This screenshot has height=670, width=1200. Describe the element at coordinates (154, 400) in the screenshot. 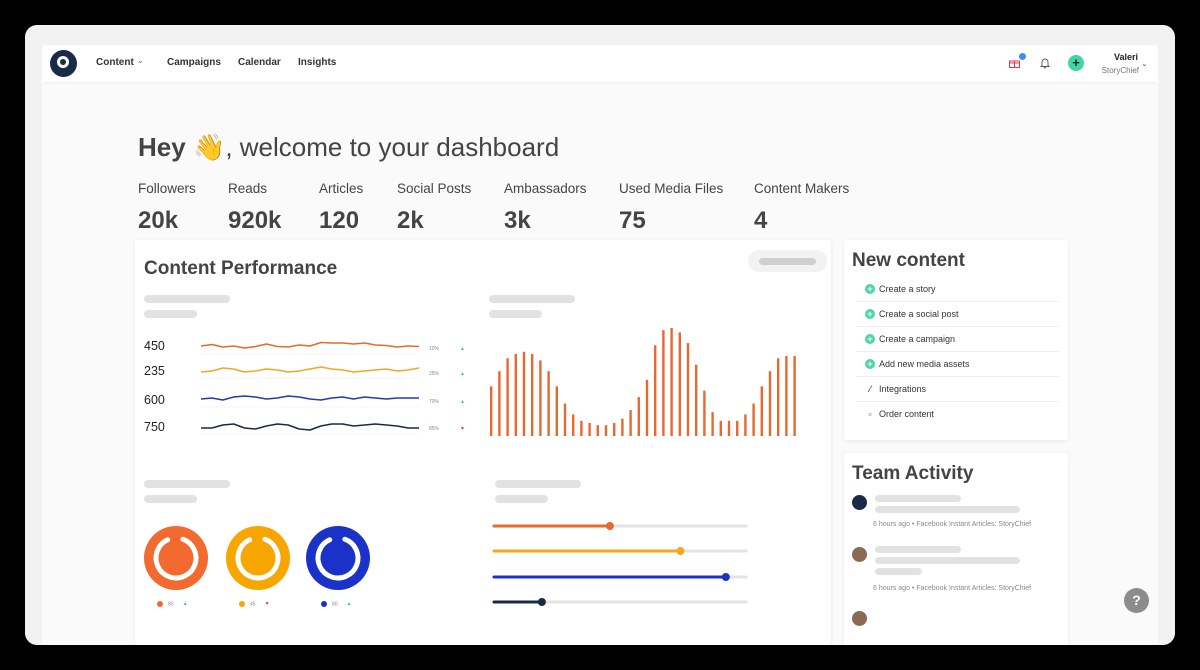

I see `line-label: 600` at that location.